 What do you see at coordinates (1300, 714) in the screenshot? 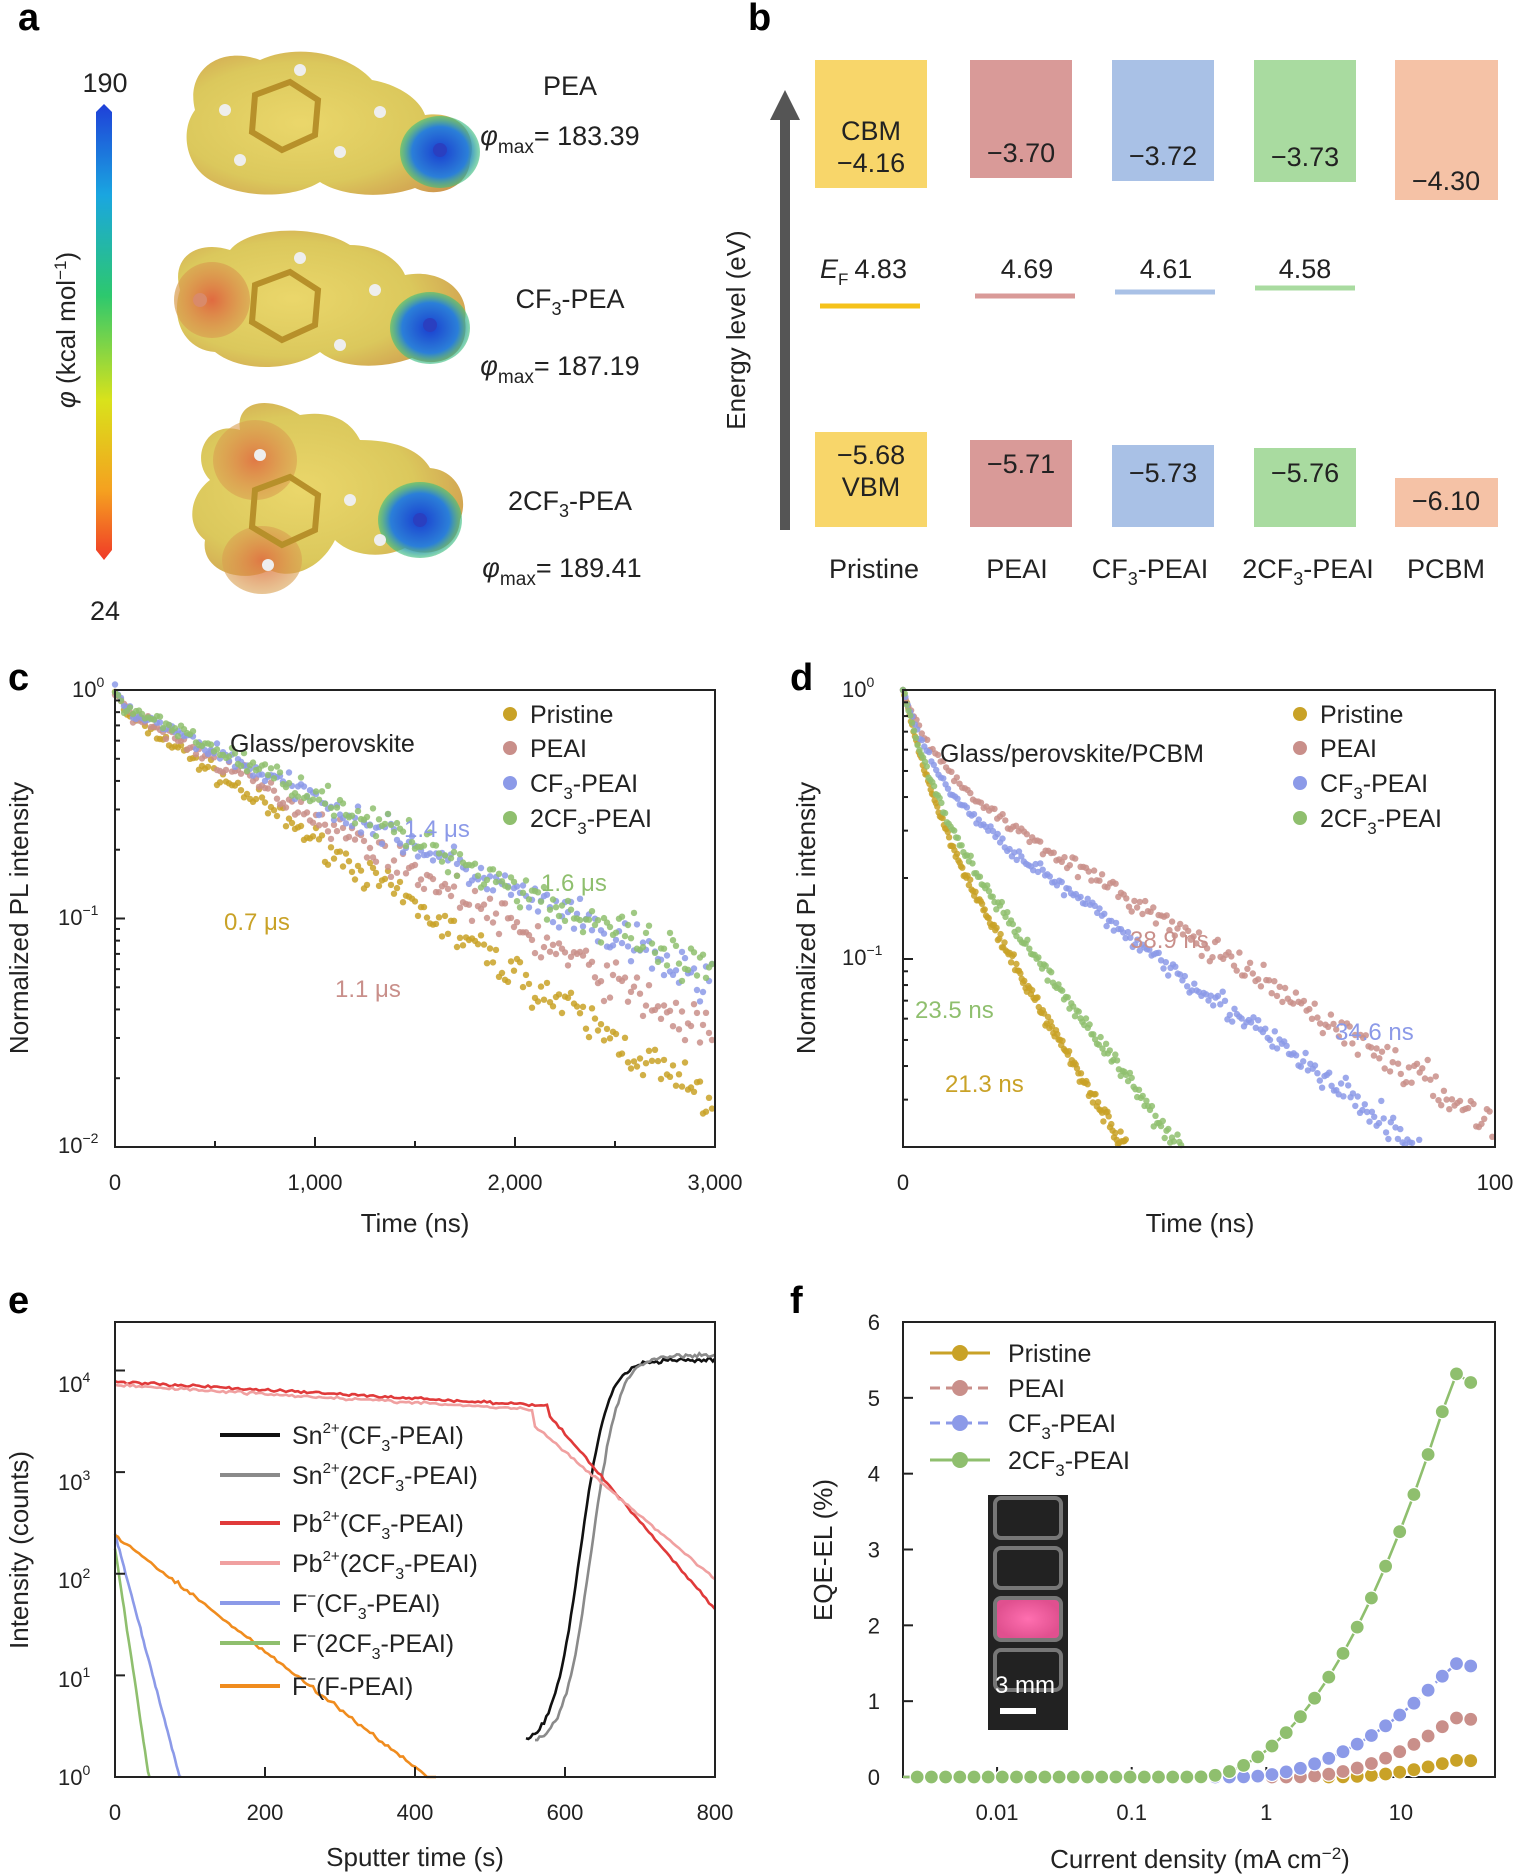
I see `legend-d-pristine-marker` at bounding box center [1300, 714].